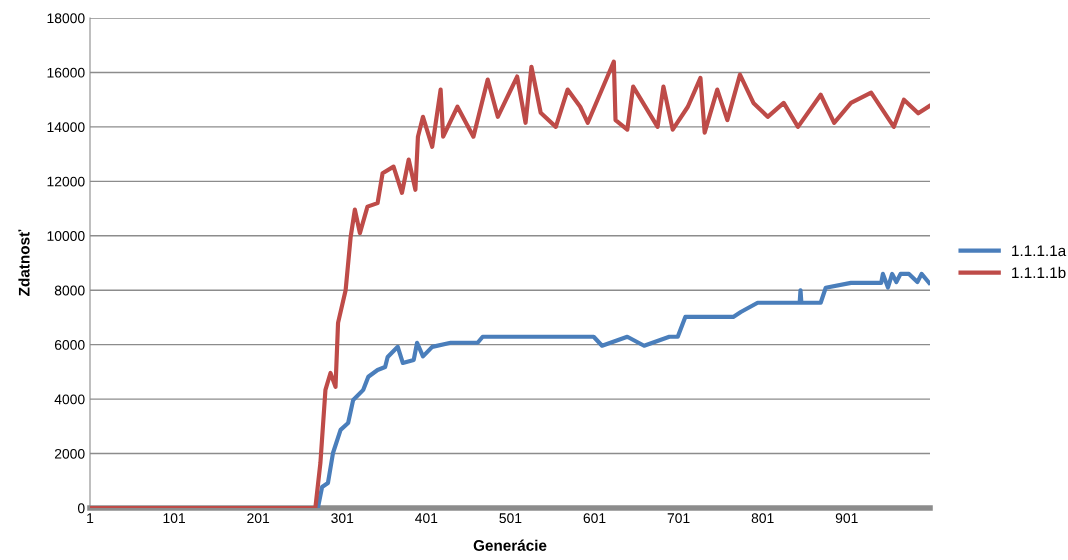 The height and width of the screenshot is (560, 1068). What do you see at coordinates (66, 236) in the screenshot?
I see `y-tick-label: 10000` at bounding box center [66, 236].